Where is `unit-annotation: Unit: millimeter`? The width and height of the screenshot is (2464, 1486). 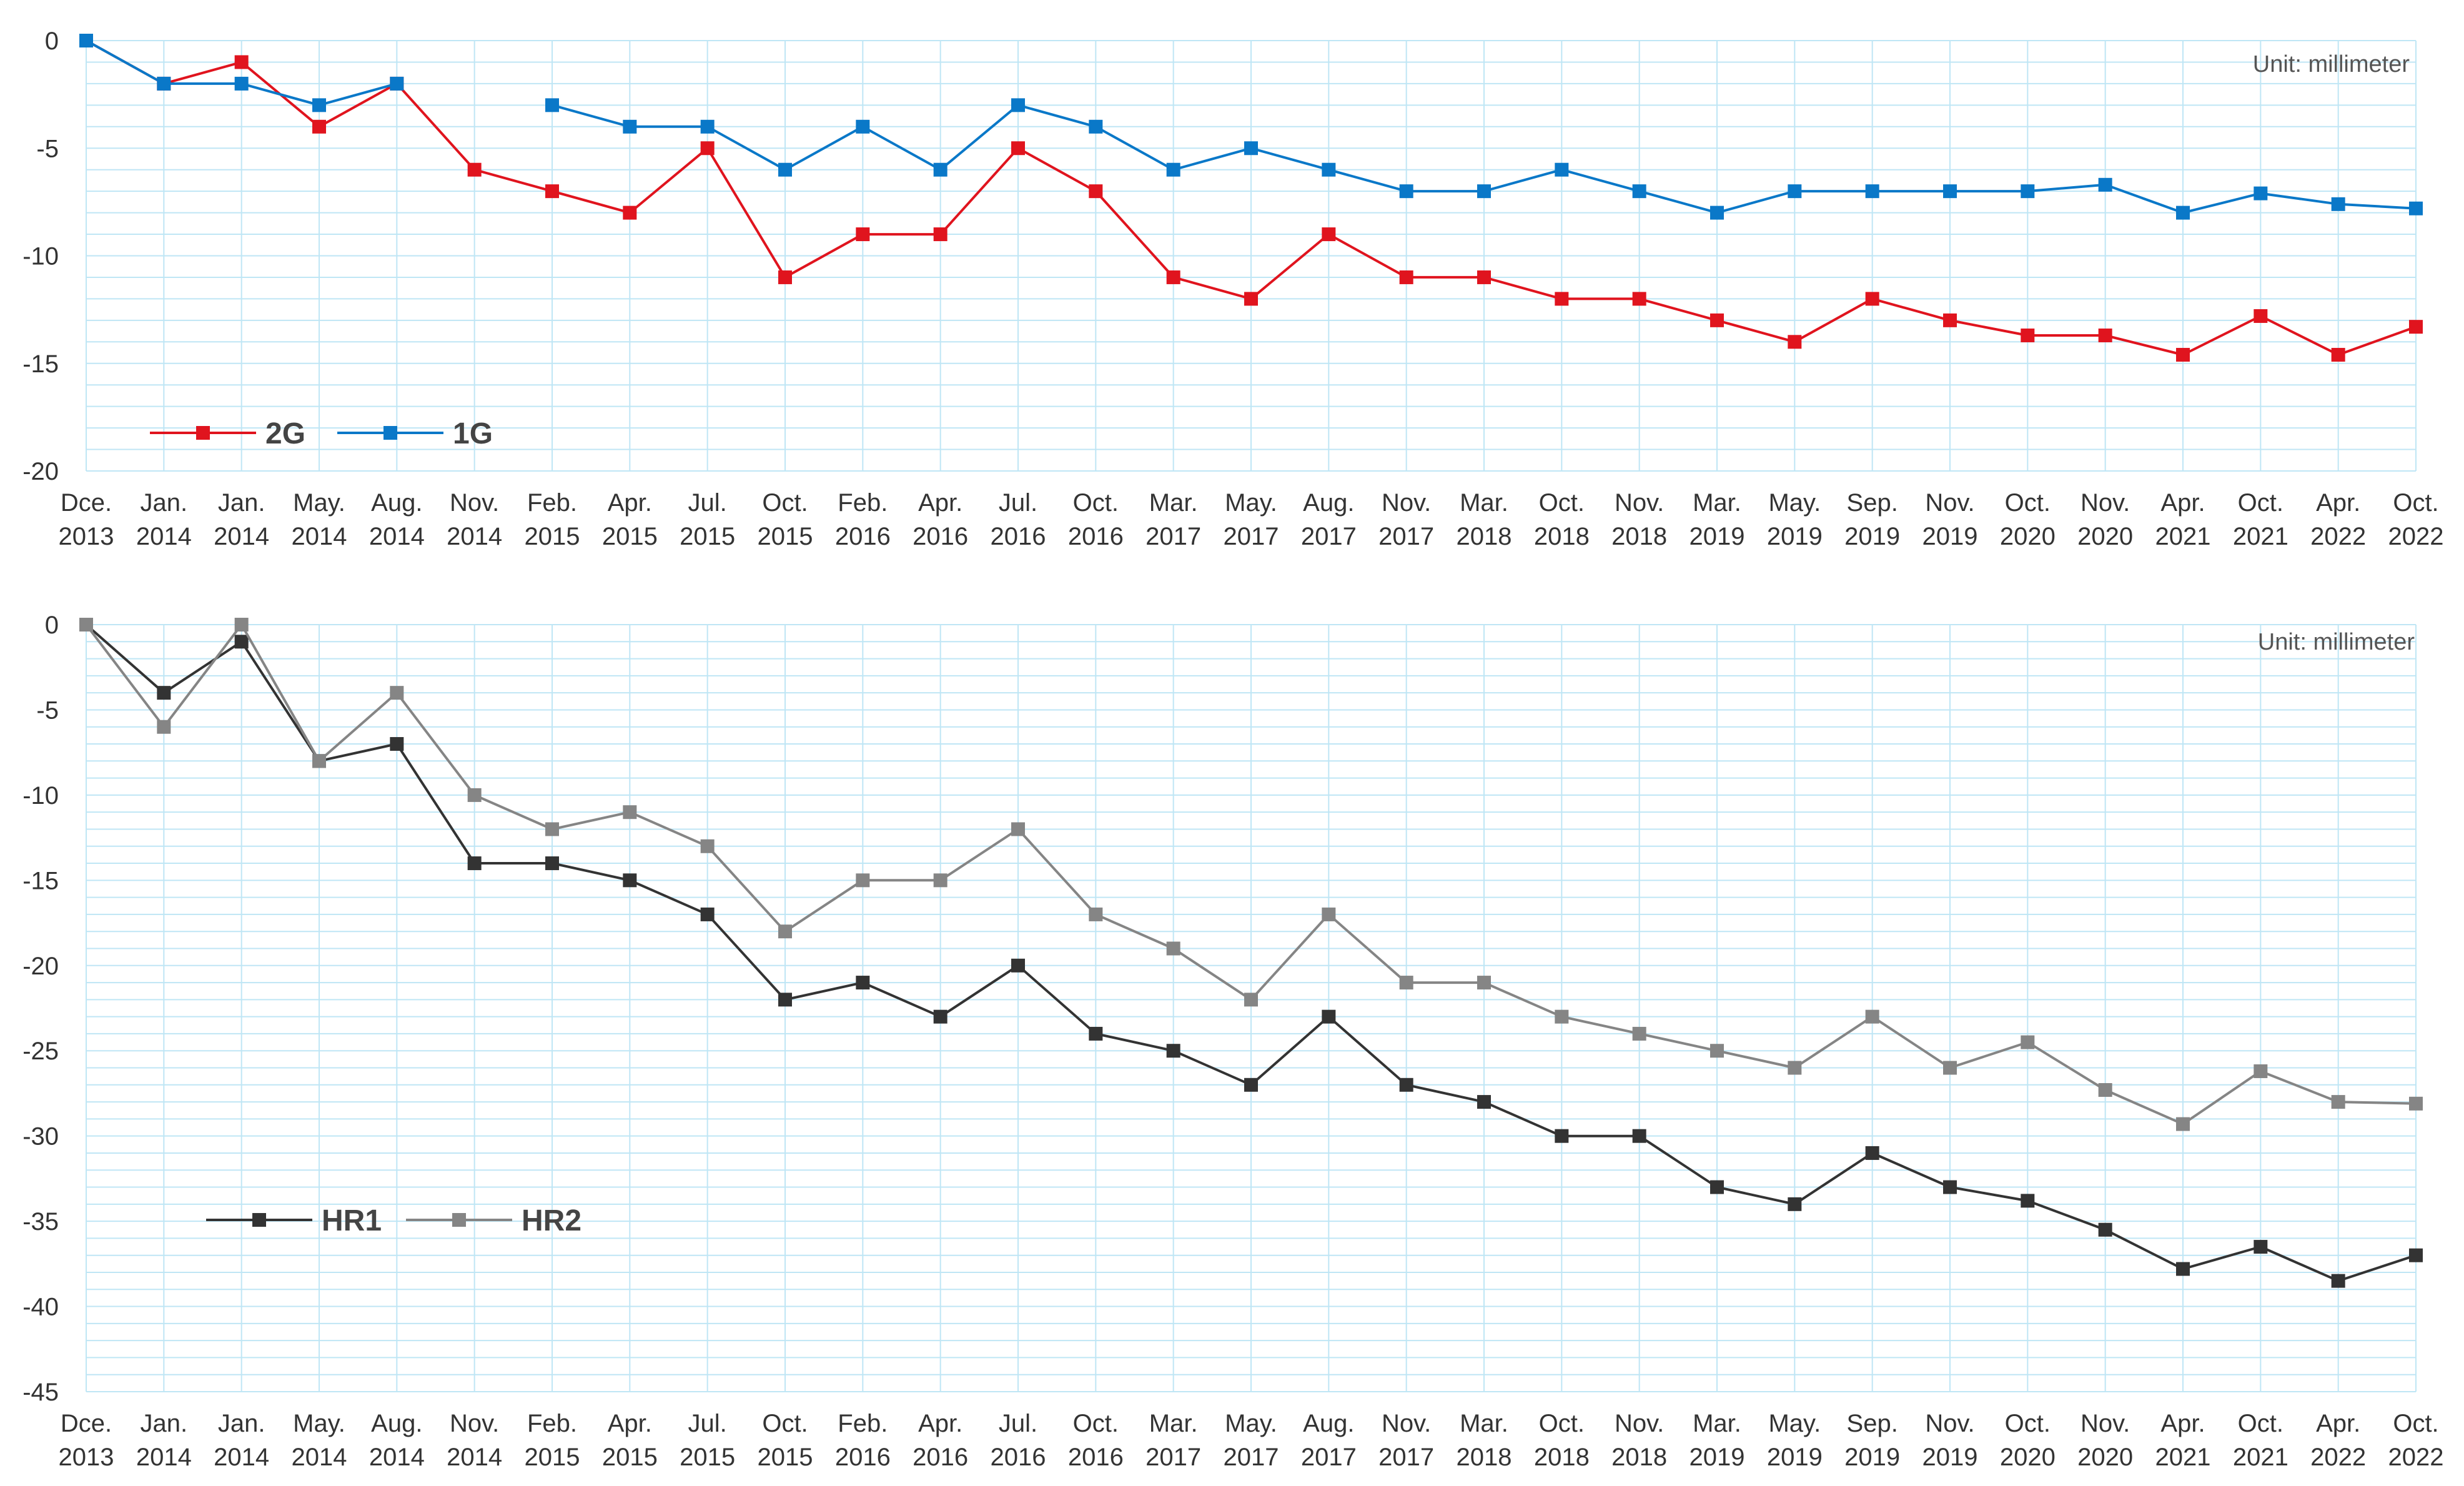
unit-annotation: Unit: millimeter is located at coordinates (2336, 642).